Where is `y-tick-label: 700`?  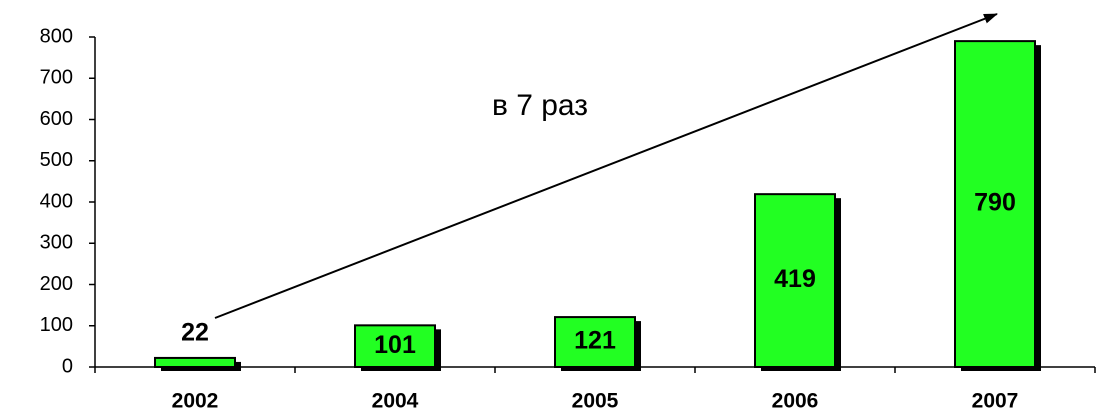
y-tick-label: 700 is located at coordinates (56, 78).